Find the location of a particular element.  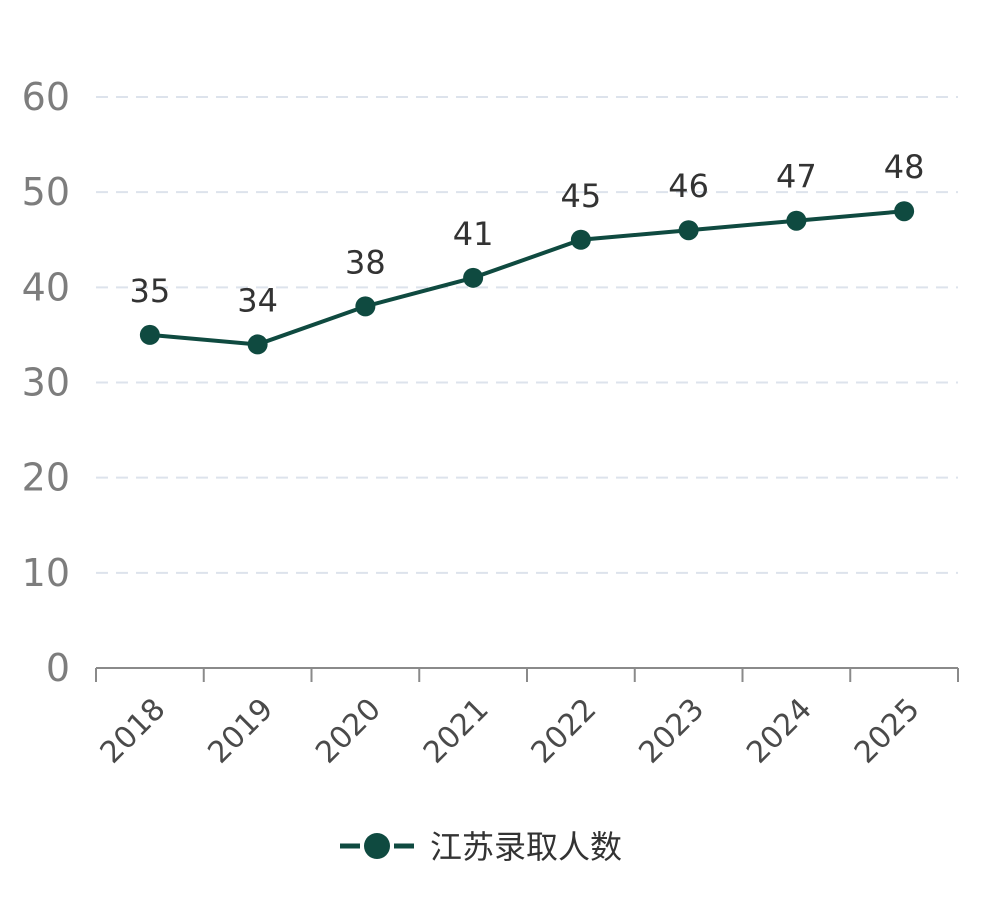

x-axis-tick-labels: 2018 2019 2020 2021 2022 2023 2024 2025 is located at coordinates (510, 731).